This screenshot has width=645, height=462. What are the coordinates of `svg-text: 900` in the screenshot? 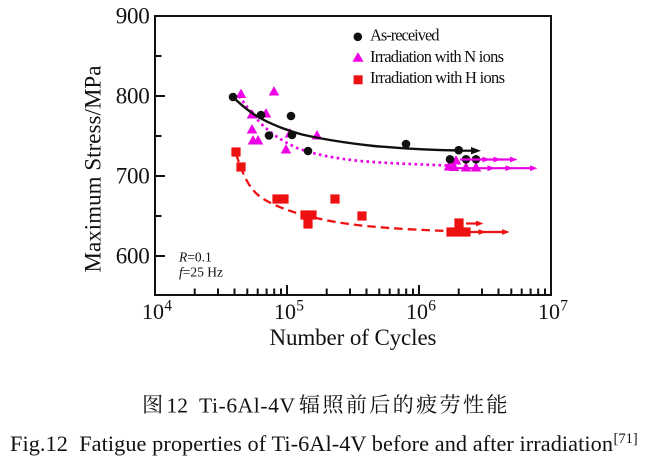 It's located at (133, 15).